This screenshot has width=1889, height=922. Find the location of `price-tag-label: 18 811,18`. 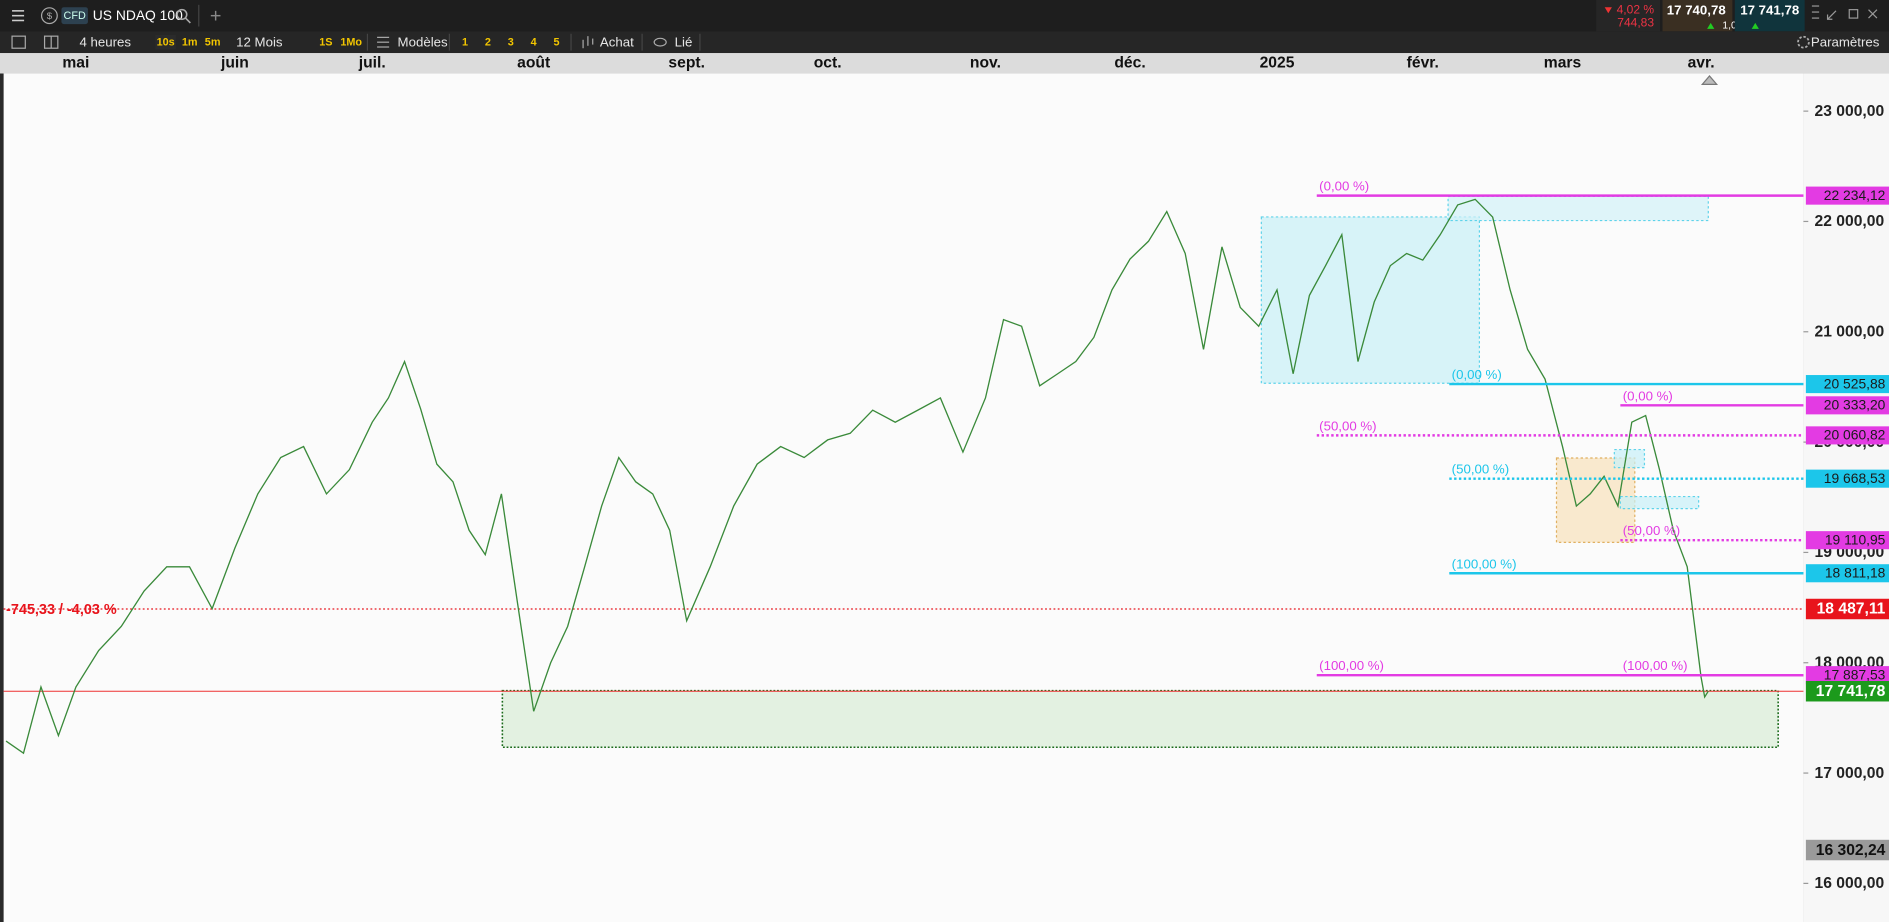

price-tag-label: 18 811,18 is located at coordinates (1855, 573).